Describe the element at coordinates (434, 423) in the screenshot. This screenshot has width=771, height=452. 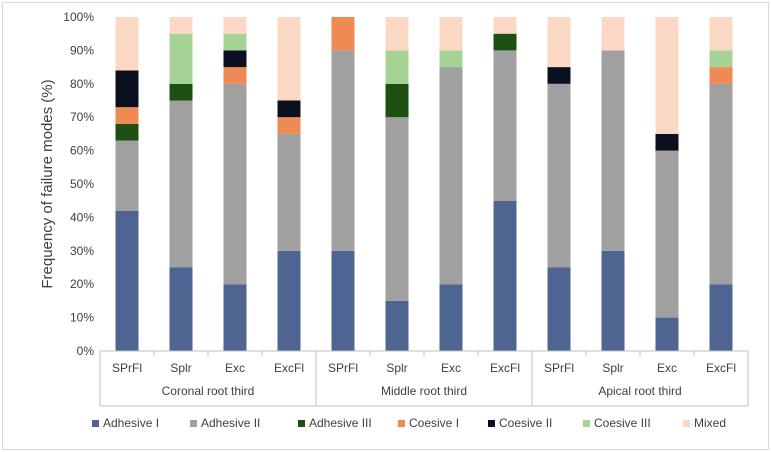
I see `legend-label: Coesive I` at that location.